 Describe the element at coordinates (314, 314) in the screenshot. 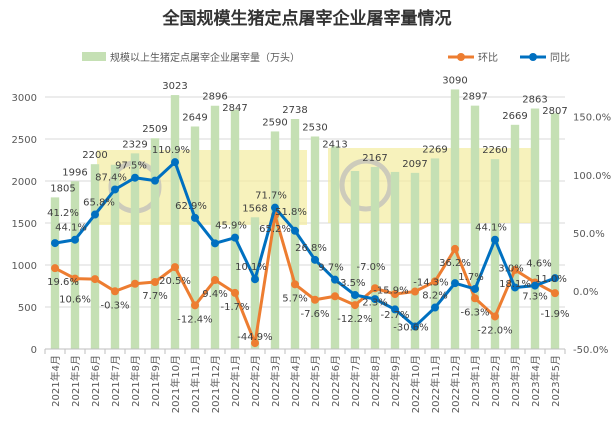

I see `mom-data-label: -7.6%` at that location.